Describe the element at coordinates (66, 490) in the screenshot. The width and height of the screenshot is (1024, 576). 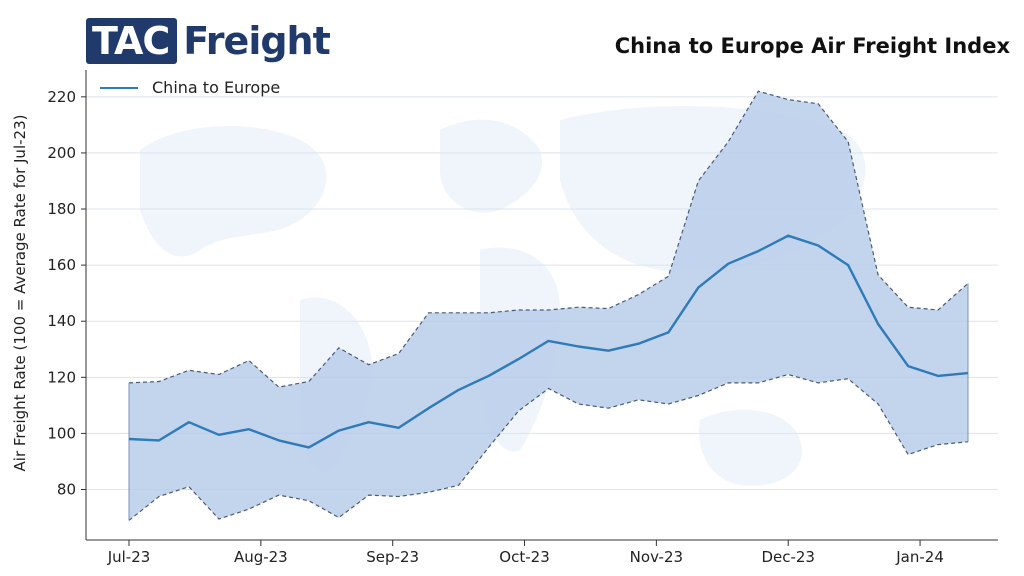
I see `y-tick-label-80: 80` at that location.